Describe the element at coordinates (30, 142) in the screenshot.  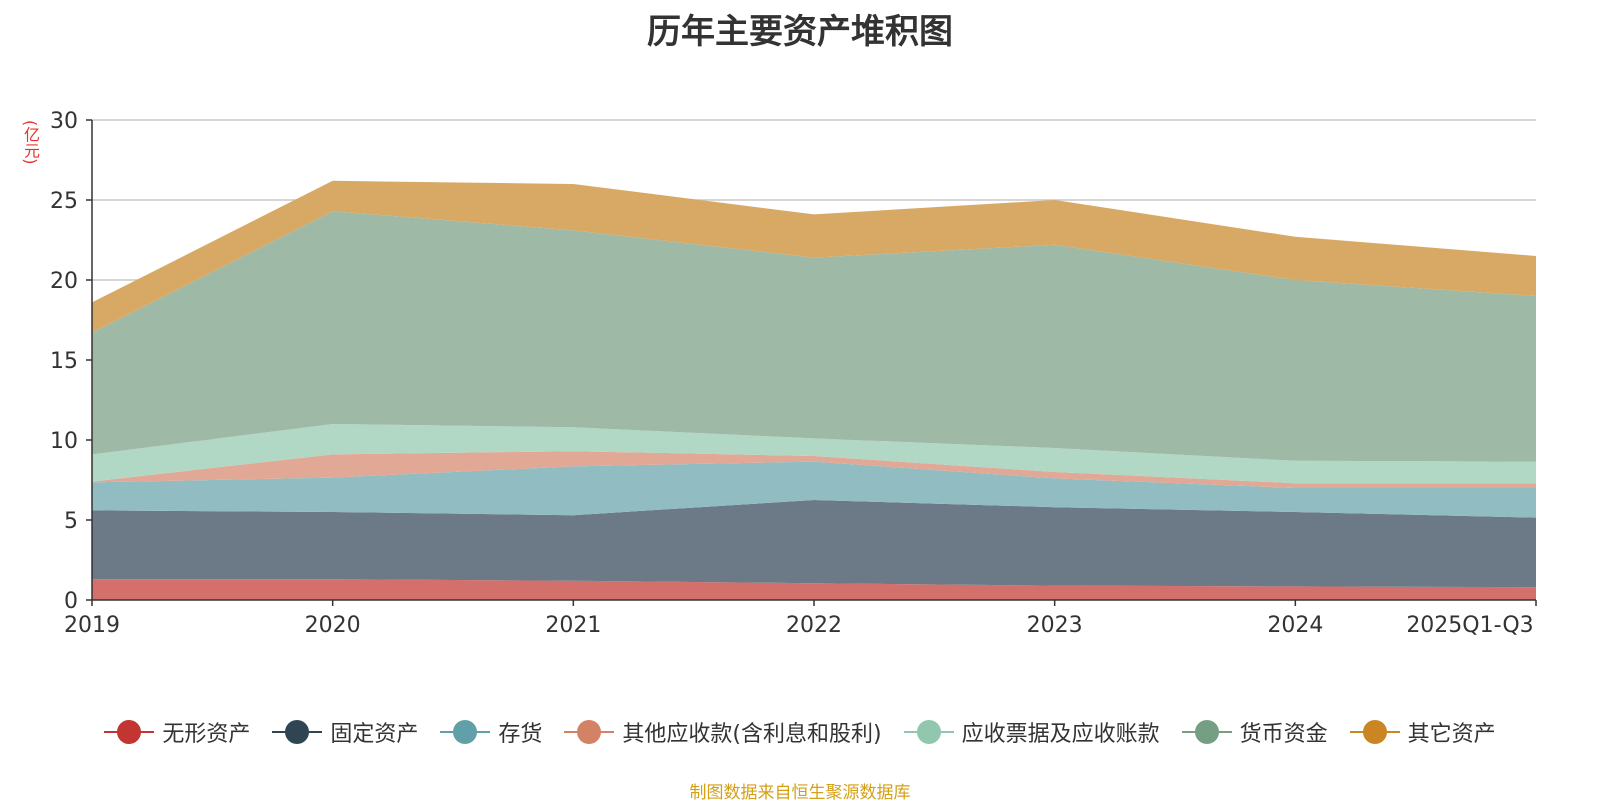
I see `y-axis-unit-label: (亿元)` at that location.